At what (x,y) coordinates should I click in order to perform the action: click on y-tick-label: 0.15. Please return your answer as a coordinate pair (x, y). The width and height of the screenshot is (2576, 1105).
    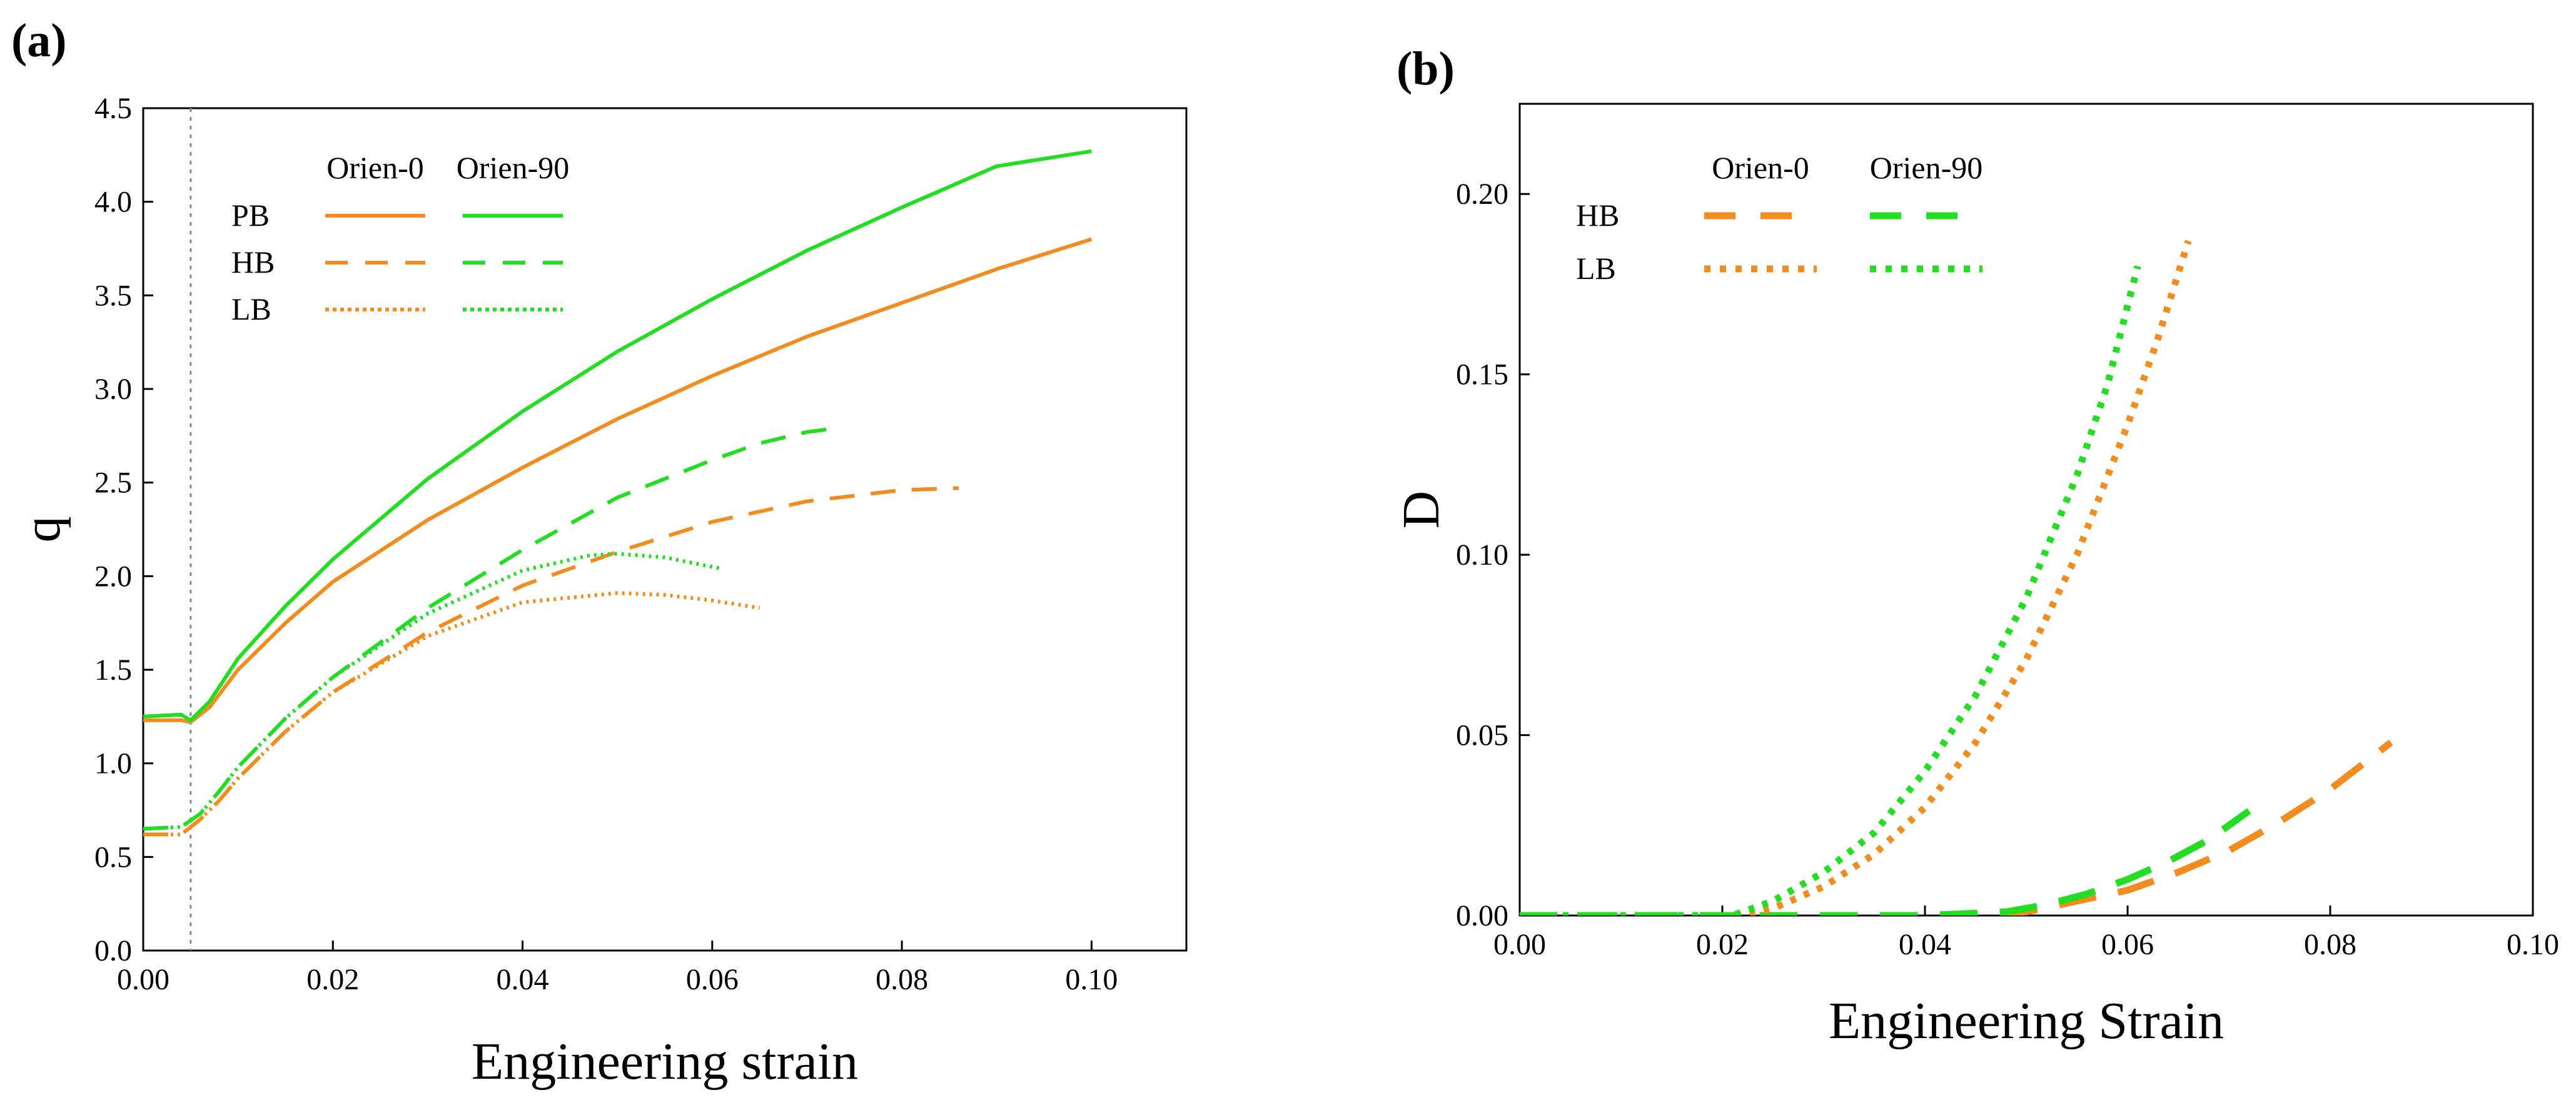
    Looking at the image, I should click on (1482, 374).